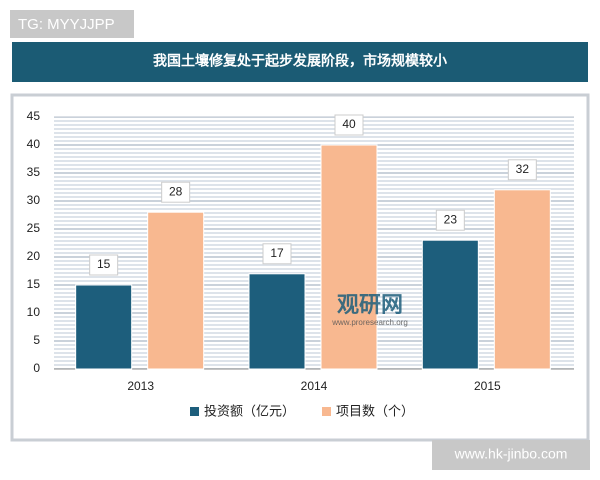 This screenshot has height=480, width=600. I want to click on y-tick-label: 35, so click(34, 172).